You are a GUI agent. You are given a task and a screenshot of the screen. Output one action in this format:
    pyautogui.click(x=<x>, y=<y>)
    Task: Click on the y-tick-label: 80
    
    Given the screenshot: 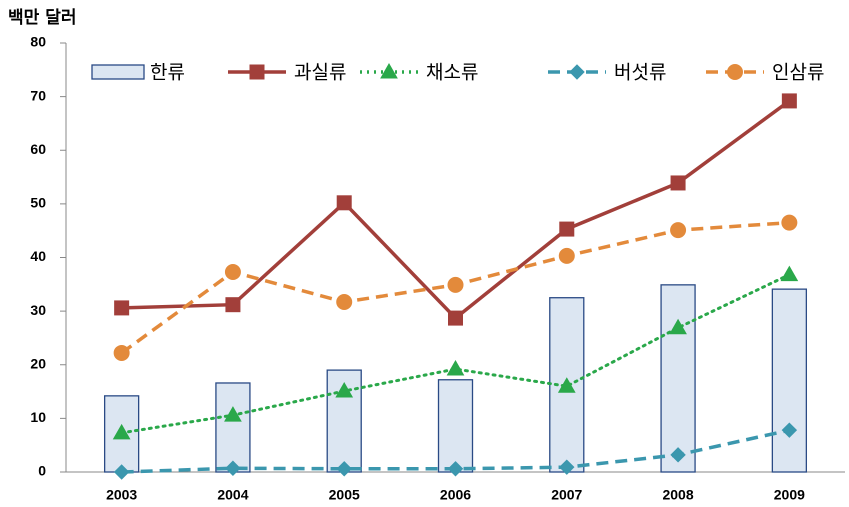 What is the action you would take?
    pyautogui.click(x=38, y=42)
    